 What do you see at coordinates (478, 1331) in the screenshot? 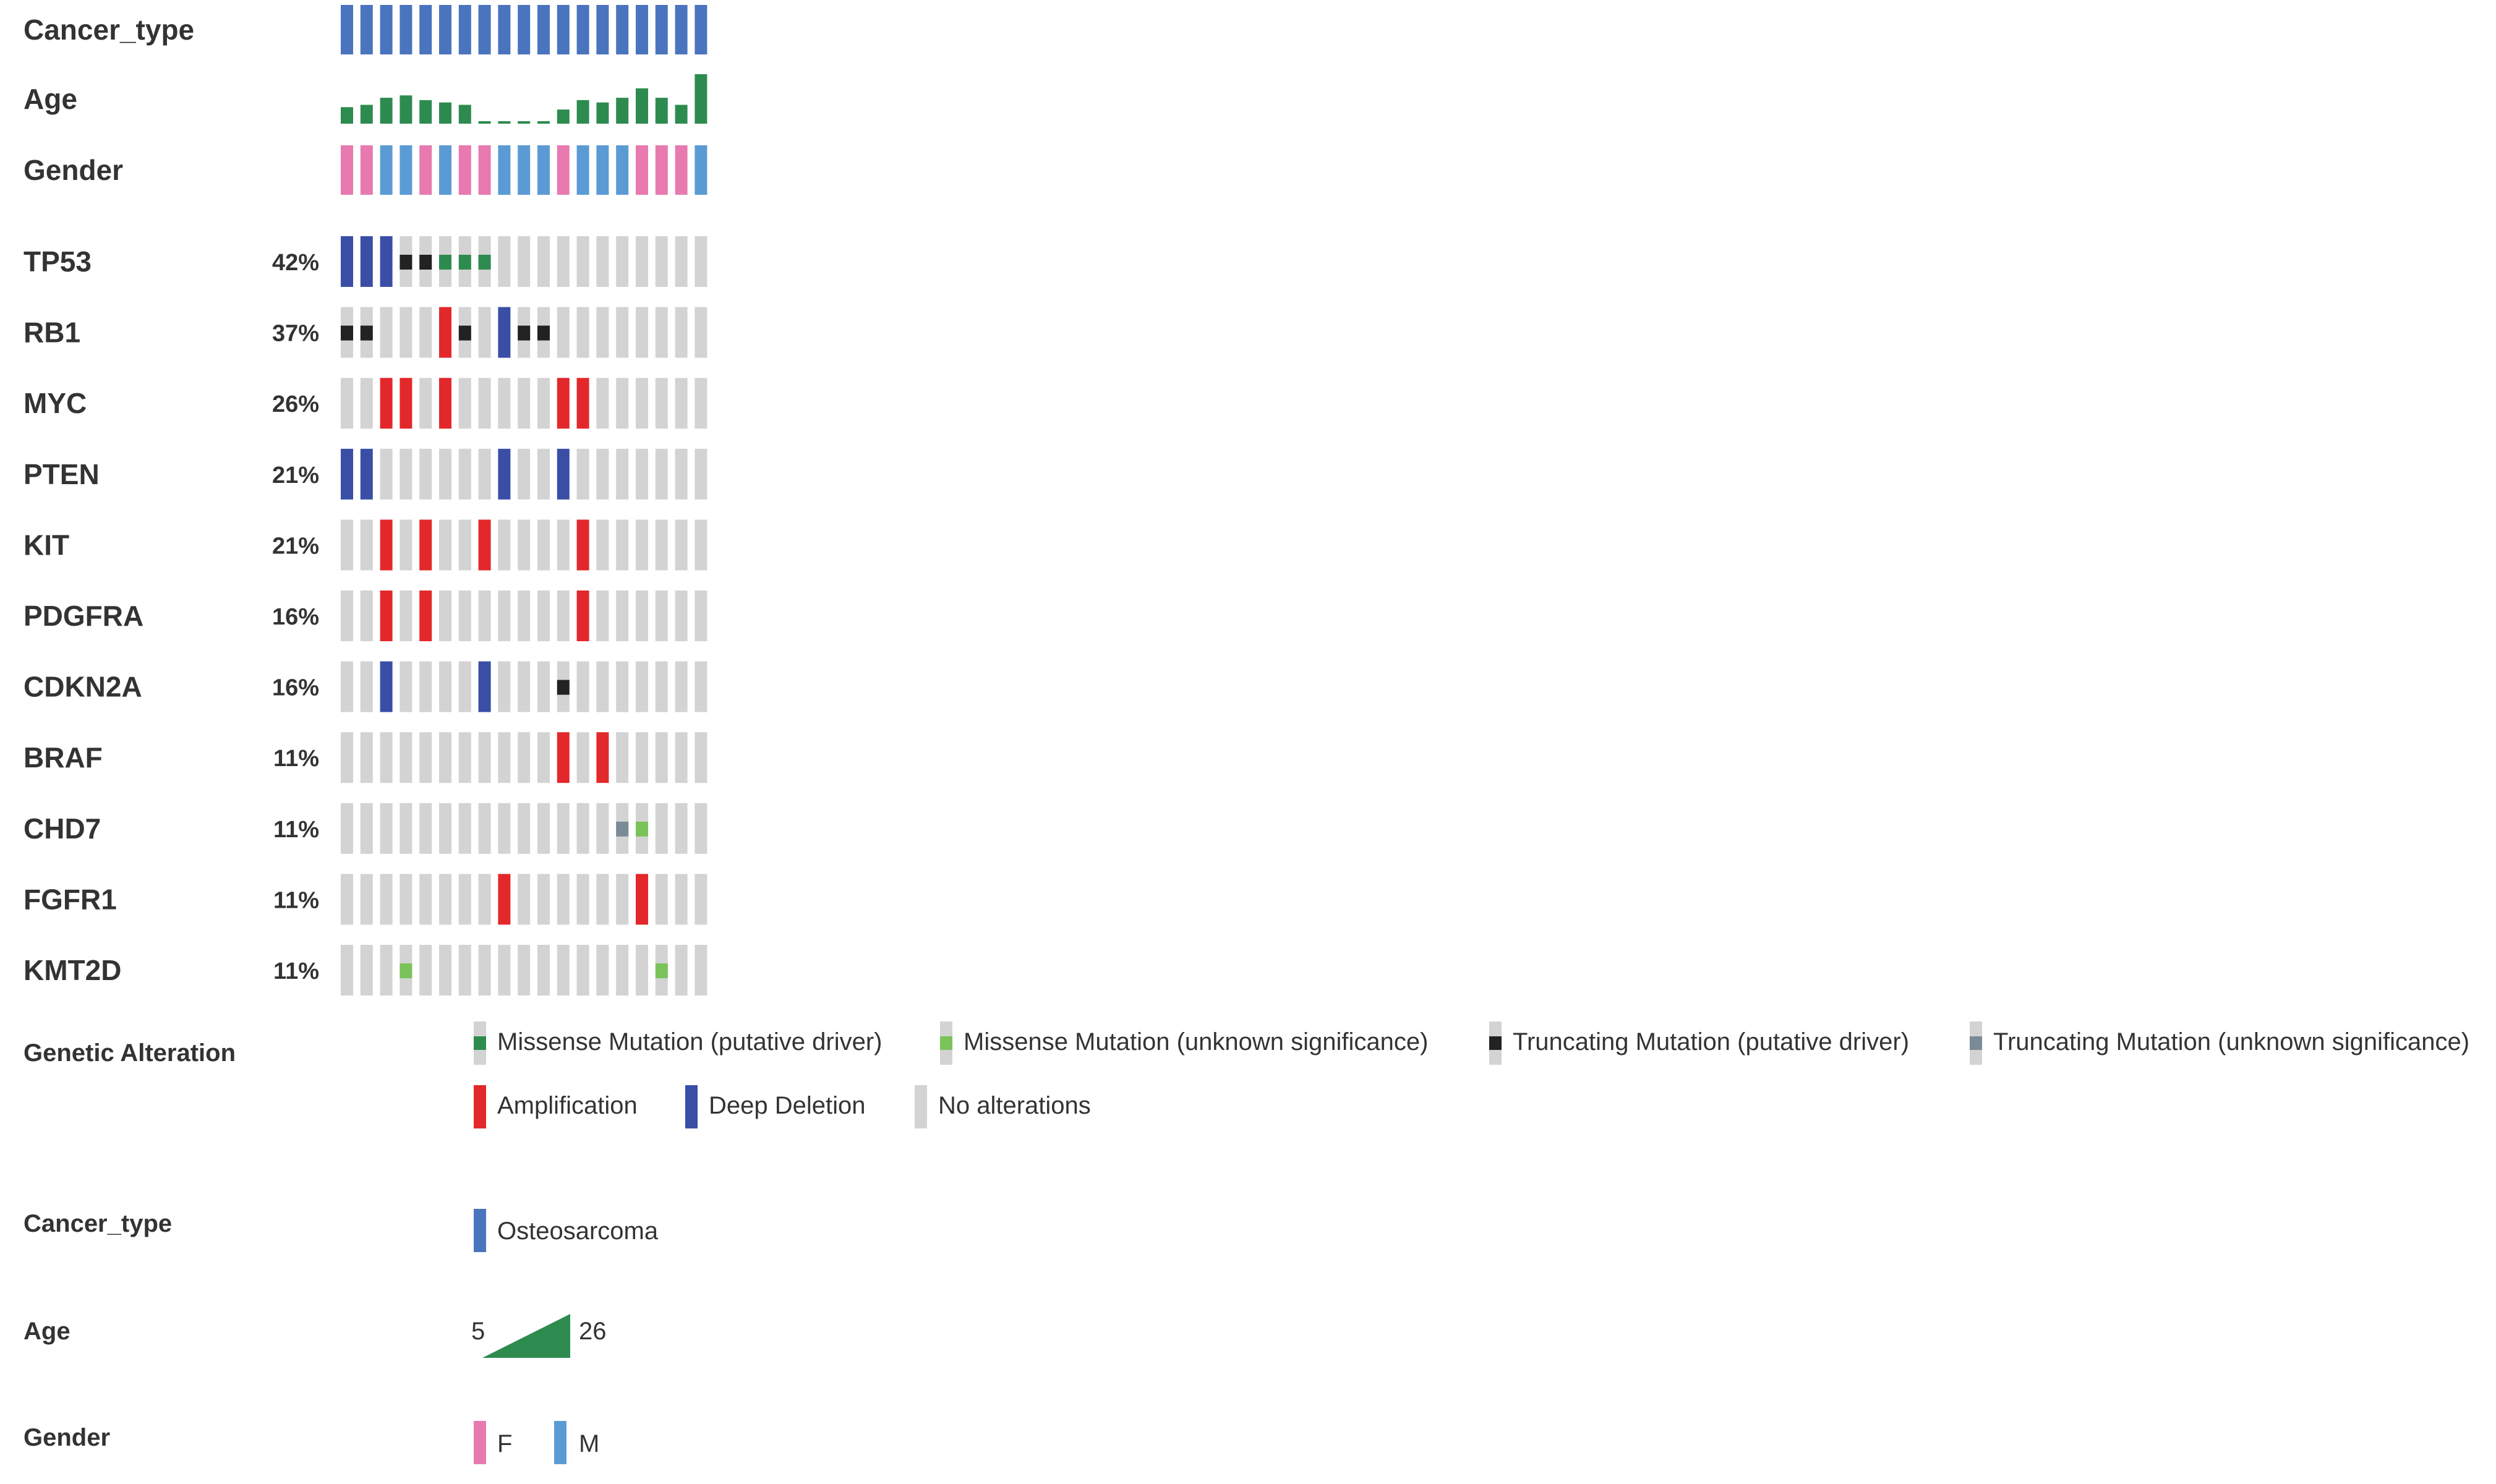
I see `legend-age-min: 5` at bounding box center [478, 1331].